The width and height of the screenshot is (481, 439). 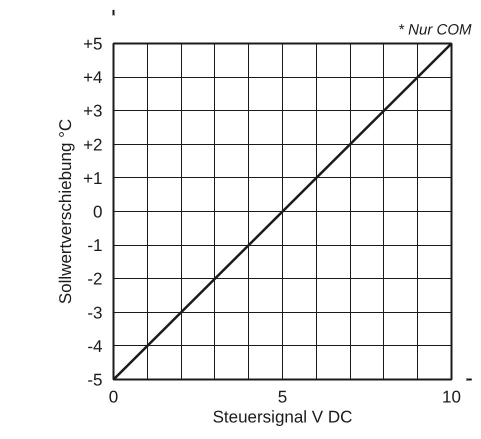 I want to click on y-tick-label: -4, so click(x=95, y=346).